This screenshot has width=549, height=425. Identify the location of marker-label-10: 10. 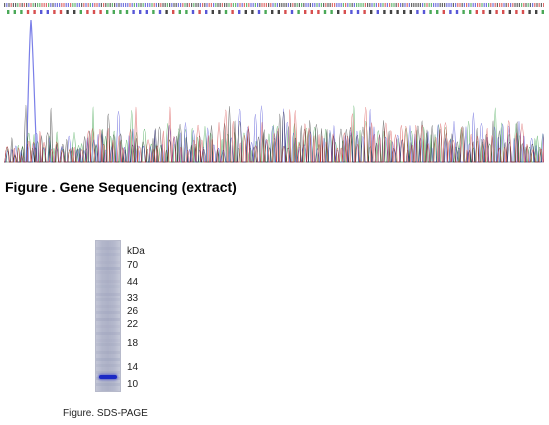
(133, 384).